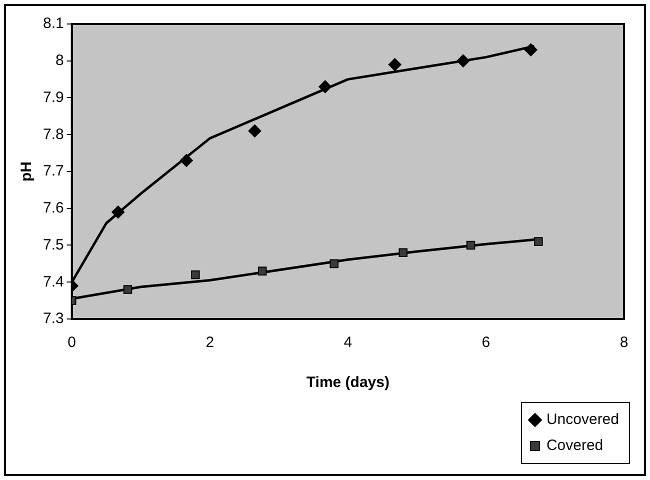 The height and width of the screenshot is (480, 650). I want to click on legend-label: Covered, so click(575, 446).